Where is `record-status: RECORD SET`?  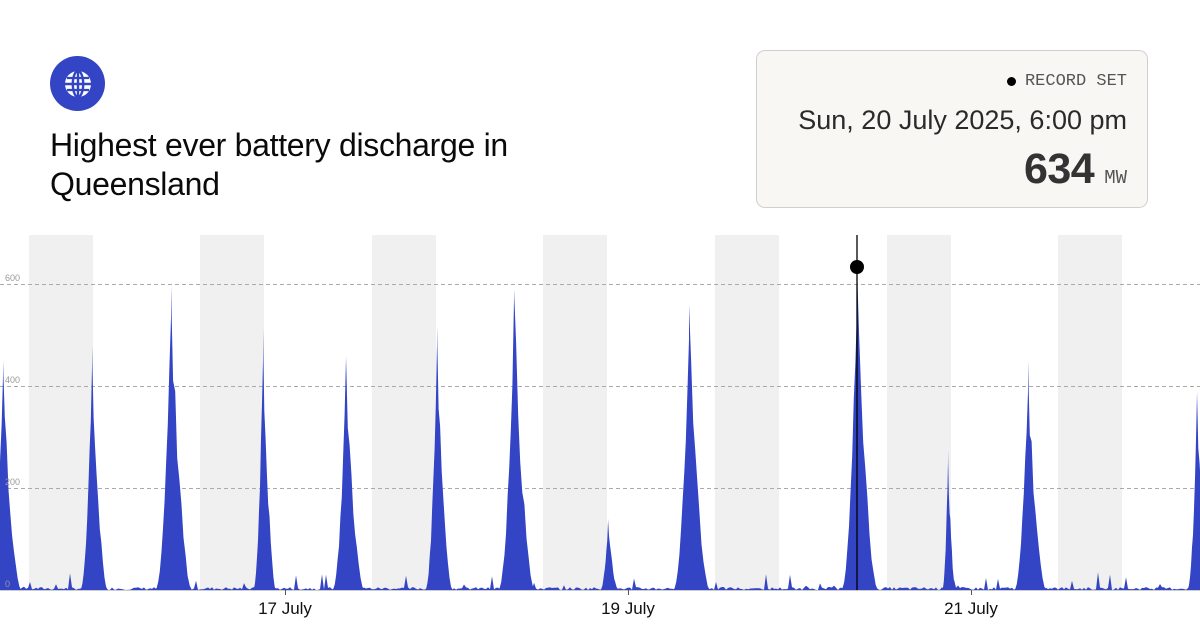 record-status: RECORD SET is located at coordinates (1066, 81).